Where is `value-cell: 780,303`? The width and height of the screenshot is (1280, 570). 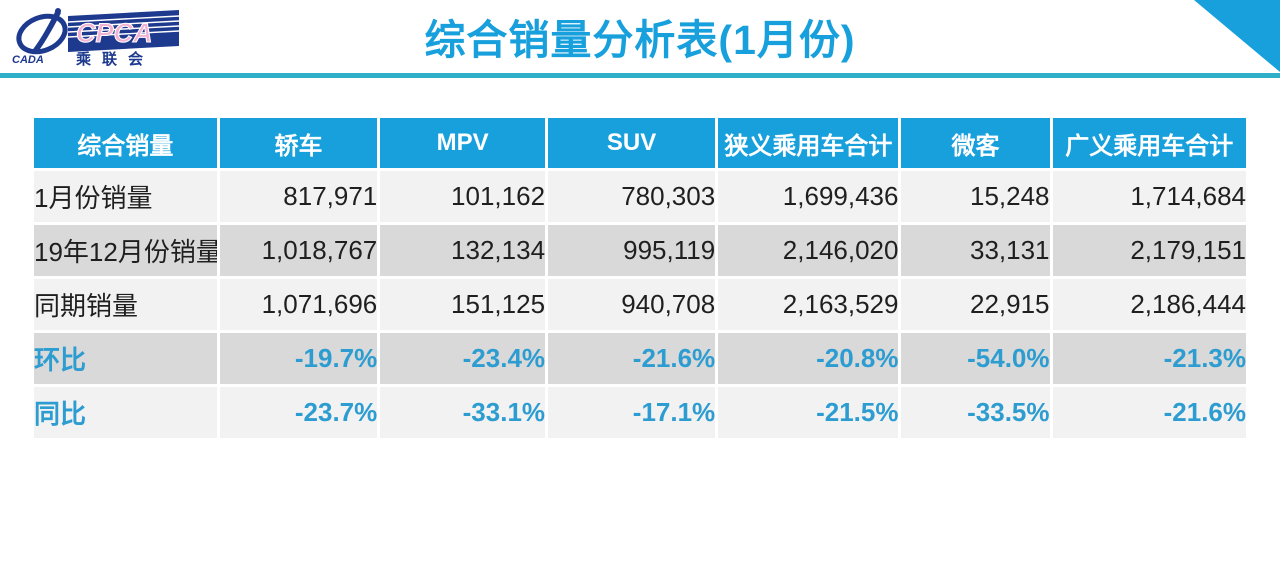
value-cell: 780,303 is located at coordinates (632, 196).